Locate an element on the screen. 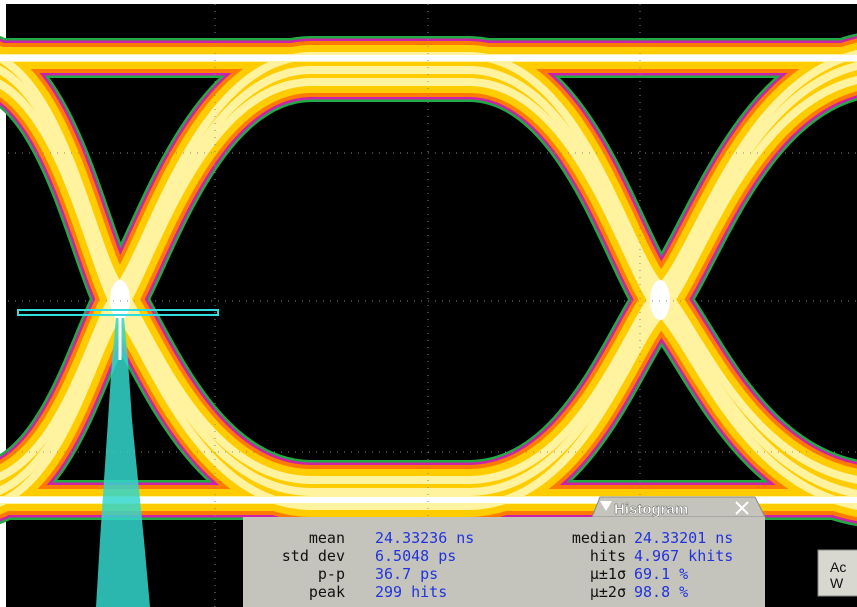 The image size is (857, 607). collapse-arrow is located at coordinates (606, 506).